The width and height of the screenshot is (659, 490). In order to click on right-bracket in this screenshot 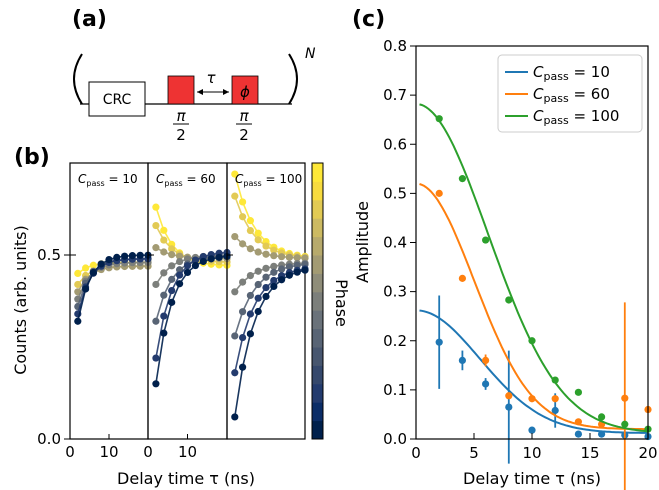, I will do `click(293, 79)`.